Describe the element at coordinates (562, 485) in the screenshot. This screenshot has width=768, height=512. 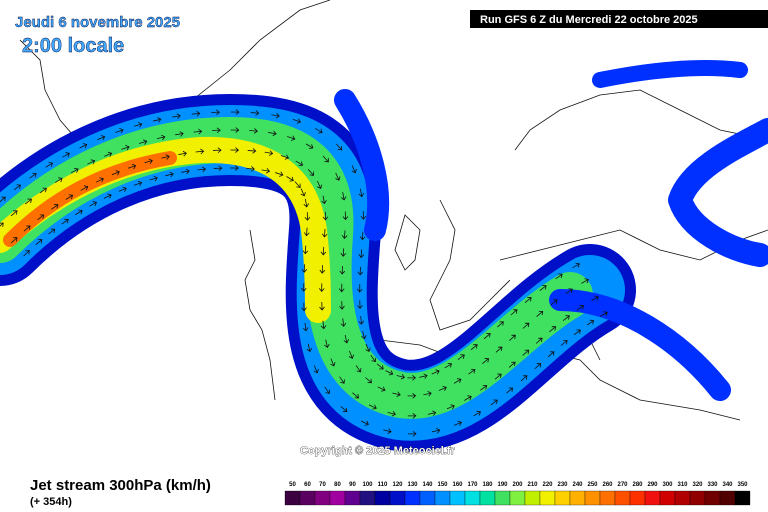
I see `legend-label: 230` at that location.